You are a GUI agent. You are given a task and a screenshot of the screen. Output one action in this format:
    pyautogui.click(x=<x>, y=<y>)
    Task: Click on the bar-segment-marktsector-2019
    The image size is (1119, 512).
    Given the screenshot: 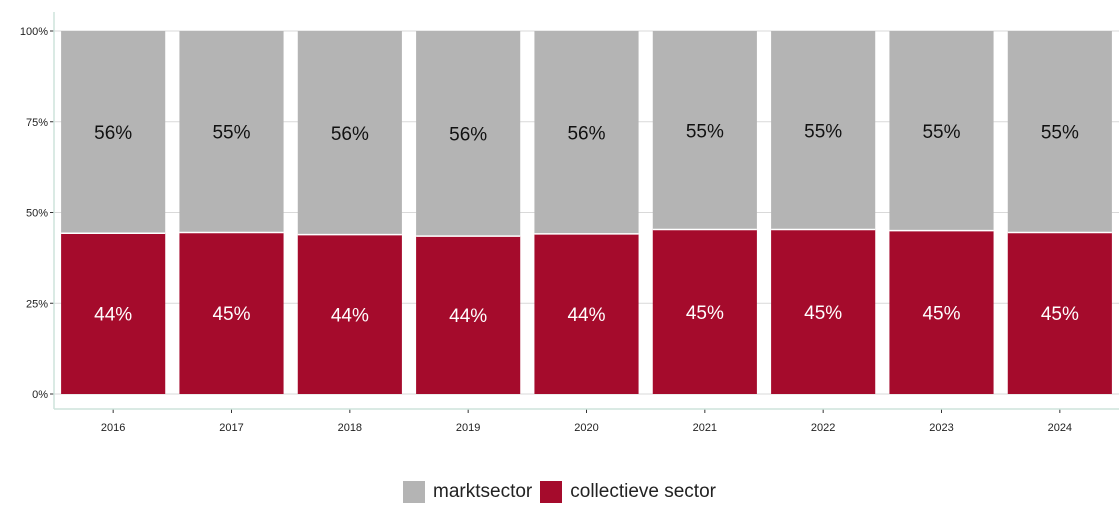 What is the action you would take?
    pyautogui.click(x=468, y=134)
    